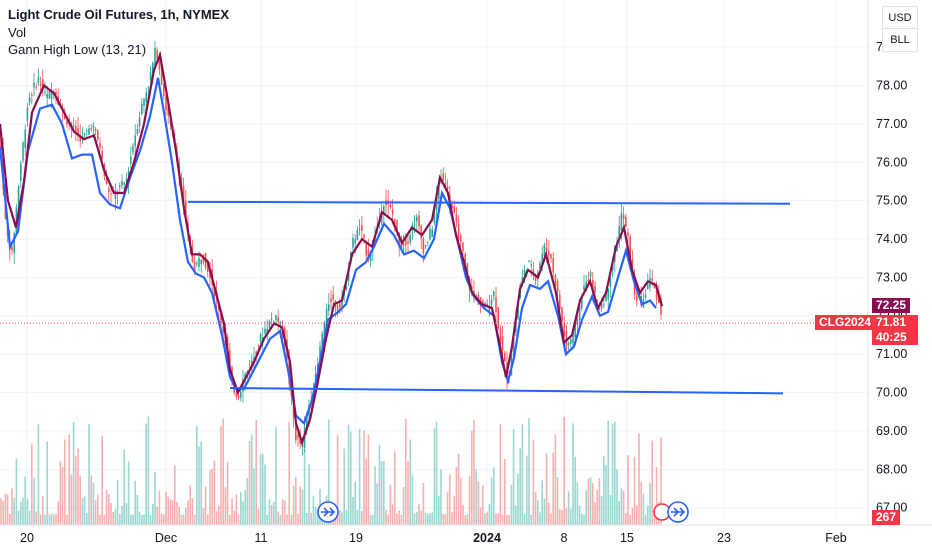 The height and width of the screenshot is (550, 932). What do you see at coordinates (900, 40) in the screenshot?
I see `mode-button: BLL` at bounding box center [900, 40].